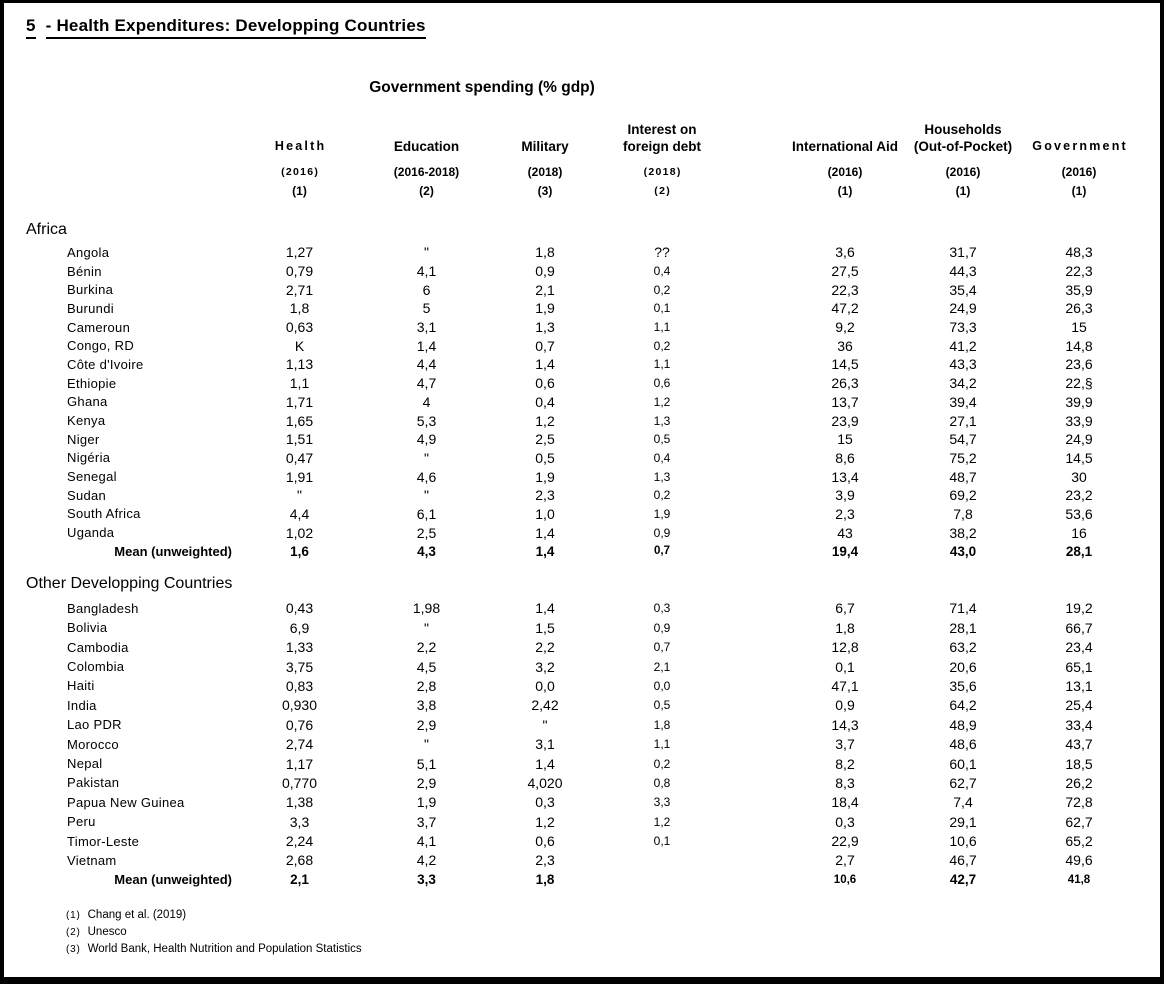 The image size is (1164, 984). I want to click on value-cell: 39,4, so click(963, 401).